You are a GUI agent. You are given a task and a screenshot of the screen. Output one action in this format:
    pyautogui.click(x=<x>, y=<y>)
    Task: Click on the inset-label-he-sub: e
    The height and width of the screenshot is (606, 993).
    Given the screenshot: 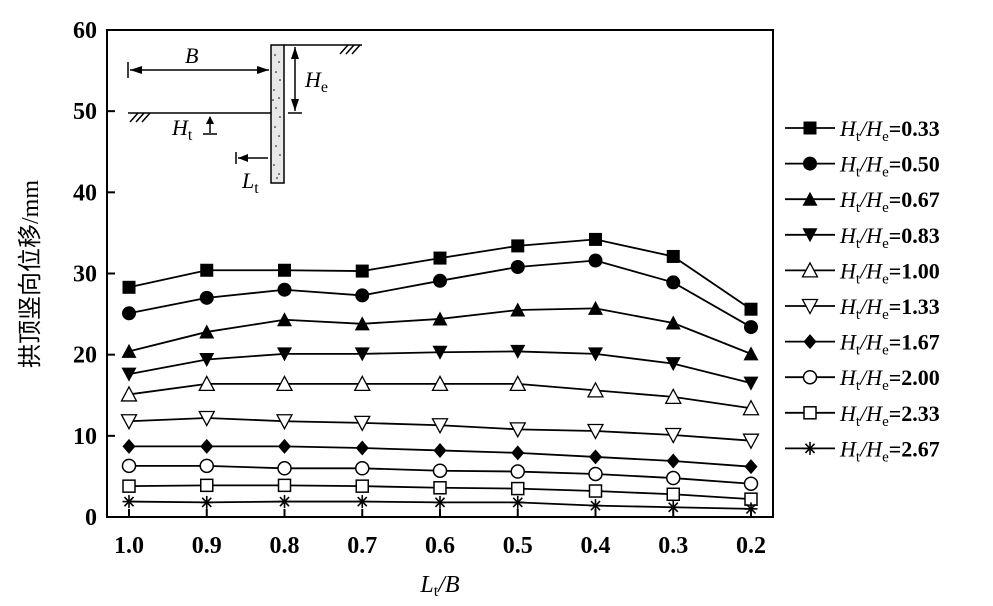 What is the action you would take?
    pyautogui.click(x=324, y=87)
    